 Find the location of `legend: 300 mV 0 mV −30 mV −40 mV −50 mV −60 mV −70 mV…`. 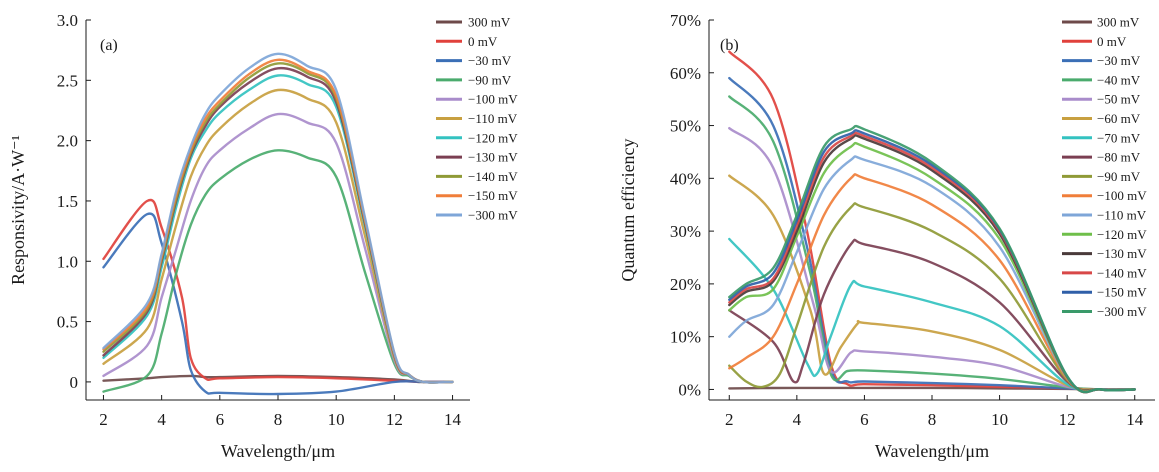

legend: 300 mV 0 mV −30 mV −40 mV −50 mV −60 mV −70 mV… is located at coordinates (1104, 167).